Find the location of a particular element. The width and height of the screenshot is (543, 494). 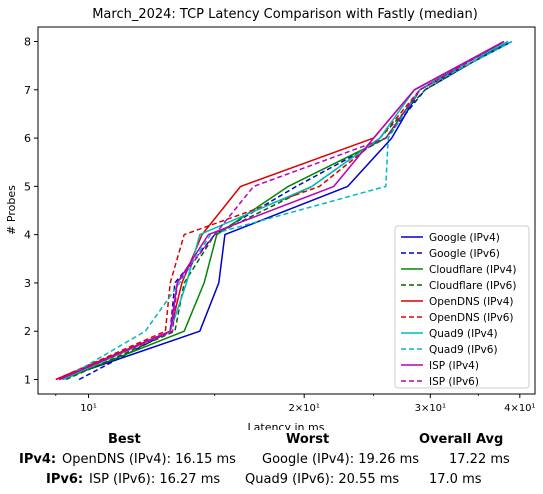

legend-label: Quad9 (IPv6) is located at coordinates (463, 350).